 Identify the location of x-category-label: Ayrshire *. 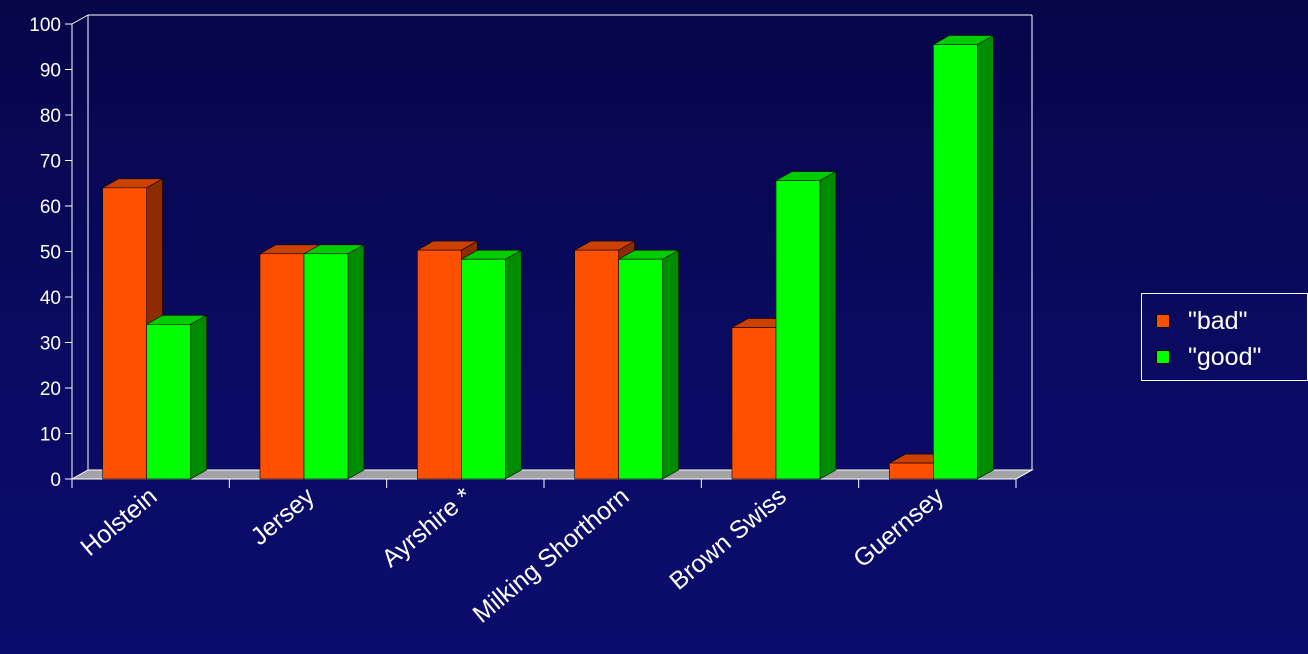
(427, 527).